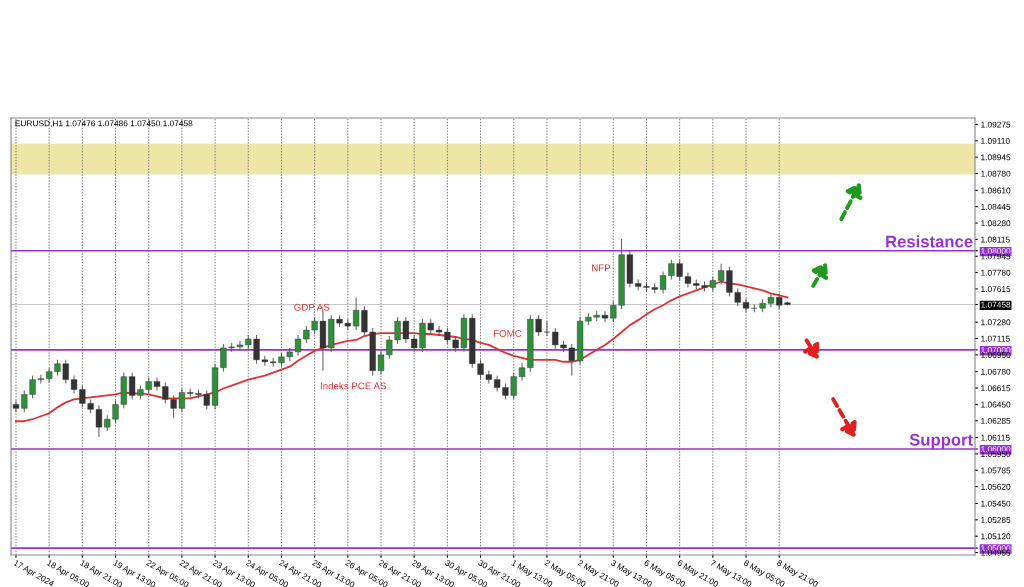 This screenshot has width=1024, height=587. I want to click on y-tick-label: 1.08780, so click(996, 173).